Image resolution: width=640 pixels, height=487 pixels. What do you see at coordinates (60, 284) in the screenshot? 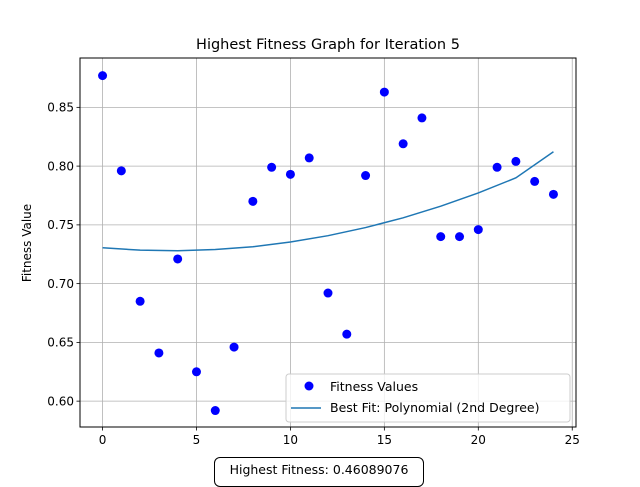
I see `y-tick-label: 0.70` at bounding box center [60, 284].